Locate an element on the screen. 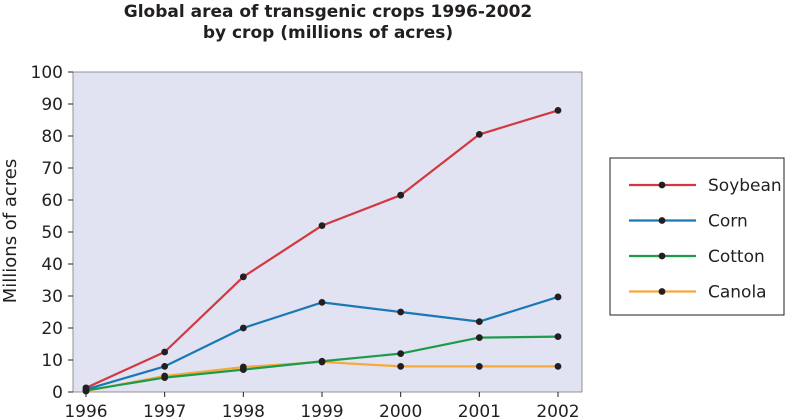 Image resolution: width=800 pixels, height=420 pixels. legend-marker-canola is located at coordinates (662, 291).